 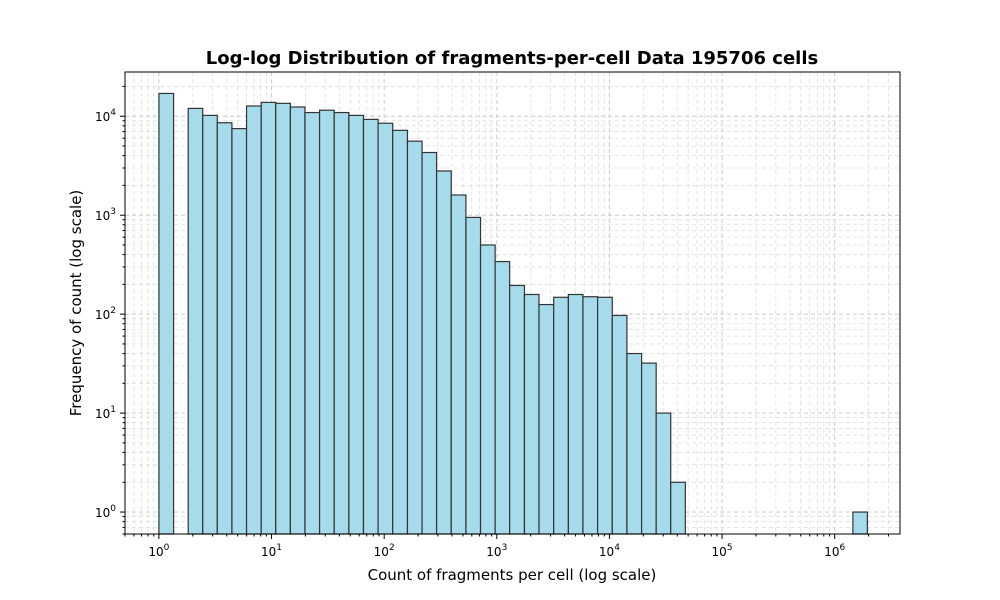 What do you see at coordinates (512, 575) in the screenshot?
I see `x-axis-label: Count of fragments per cell (log scale)` at bounding box center [512, 575].